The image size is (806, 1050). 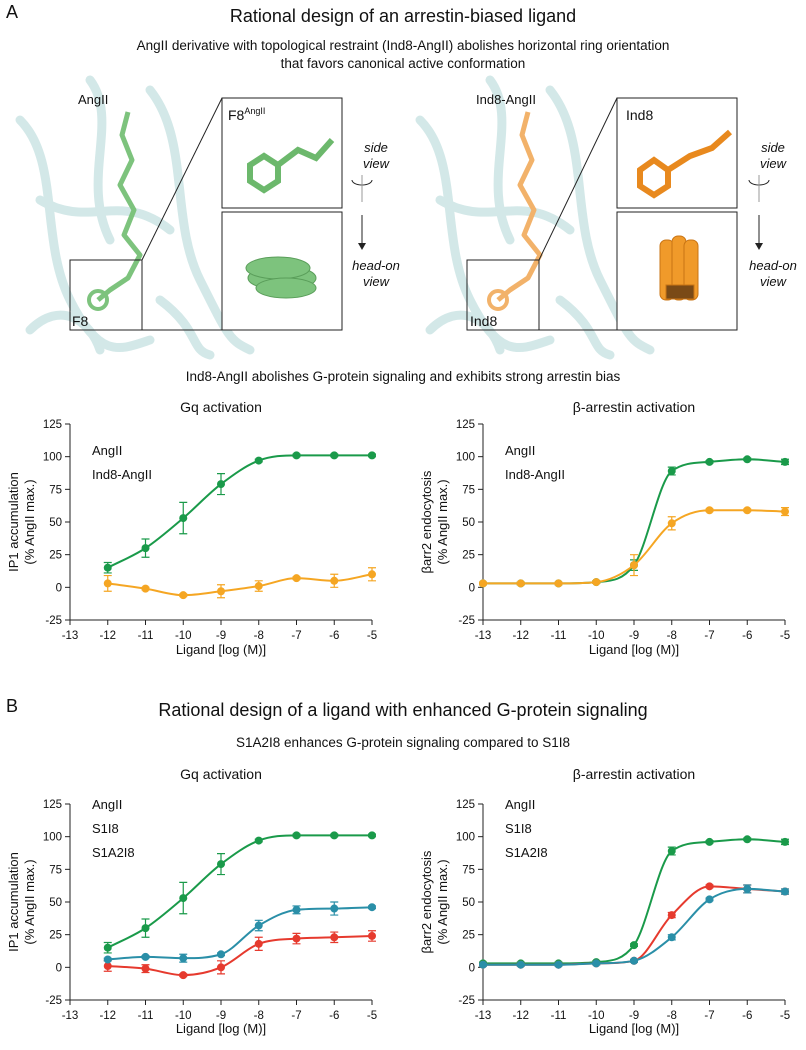 What do you see at coordinates (639, 115) in the screenshot?
I see `inset-label: Ind8` at bounding box center [639, 115].